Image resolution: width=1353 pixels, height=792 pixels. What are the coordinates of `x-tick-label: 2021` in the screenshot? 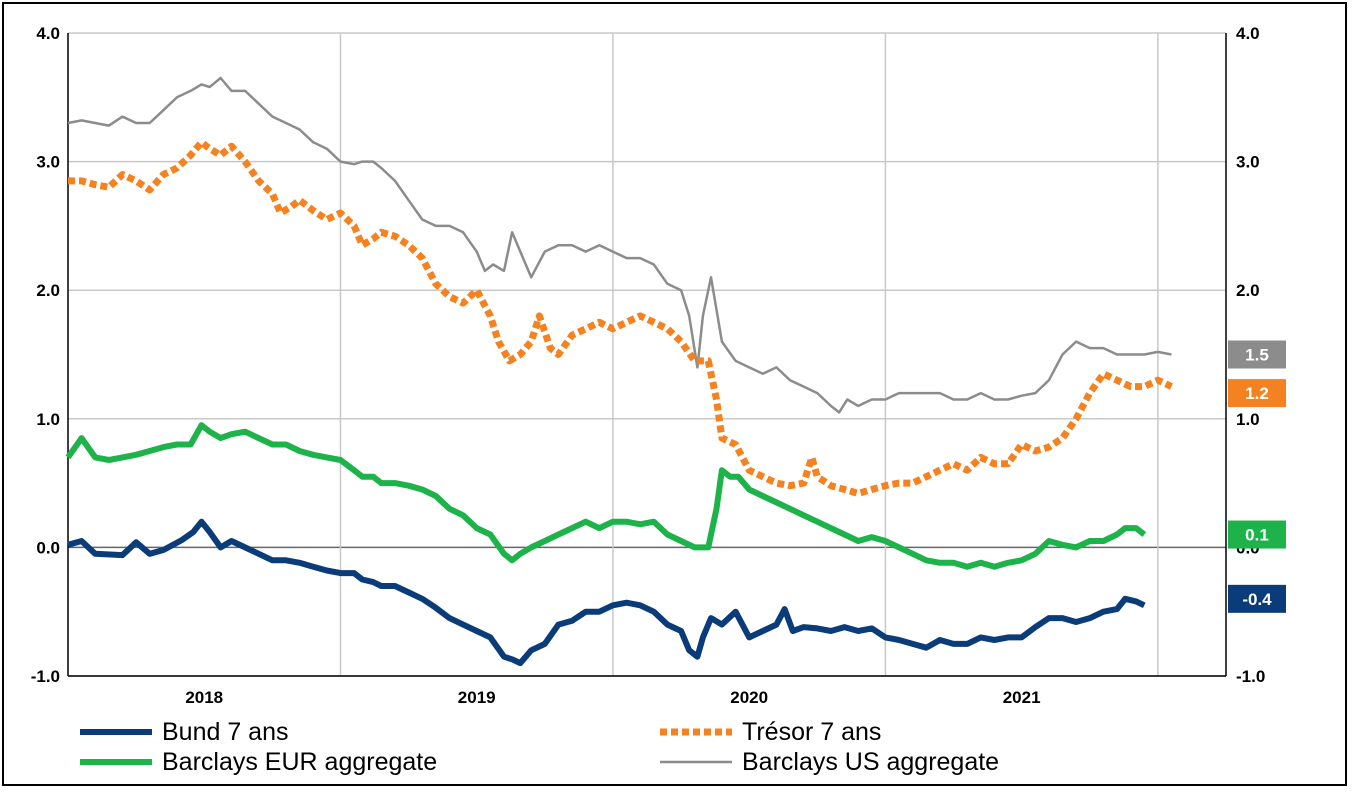 It's located at (1022, 697).